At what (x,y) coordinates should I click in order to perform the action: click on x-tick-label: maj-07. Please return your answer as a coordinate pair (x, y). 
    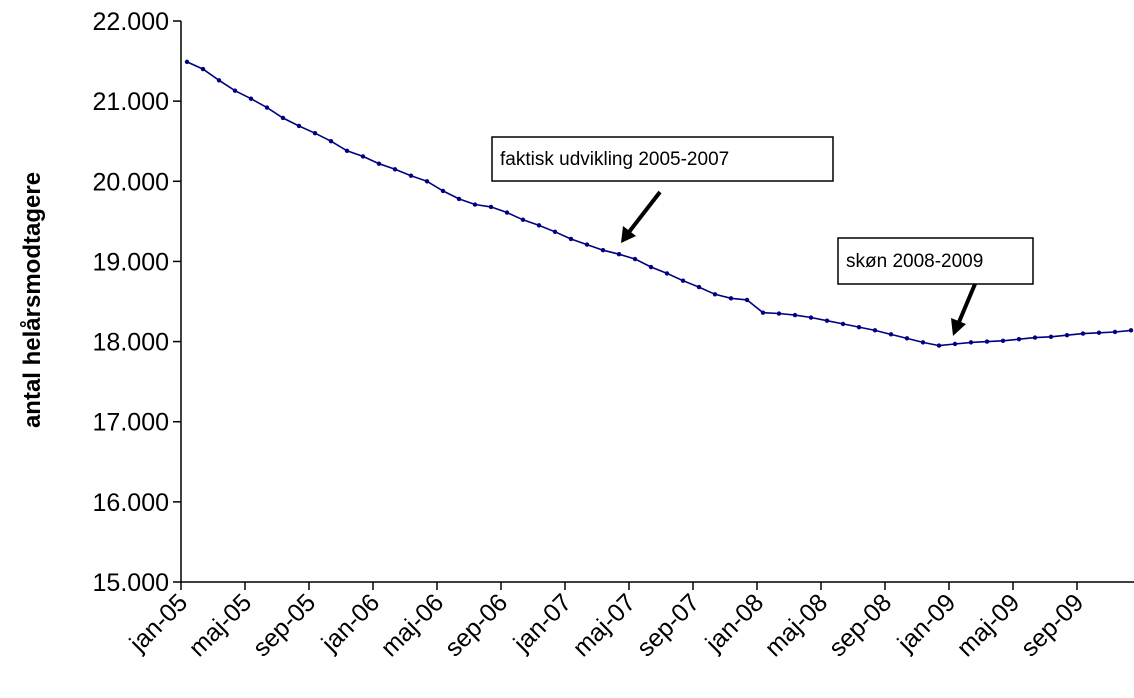
    Looking at the image, I should click on (604, 625).